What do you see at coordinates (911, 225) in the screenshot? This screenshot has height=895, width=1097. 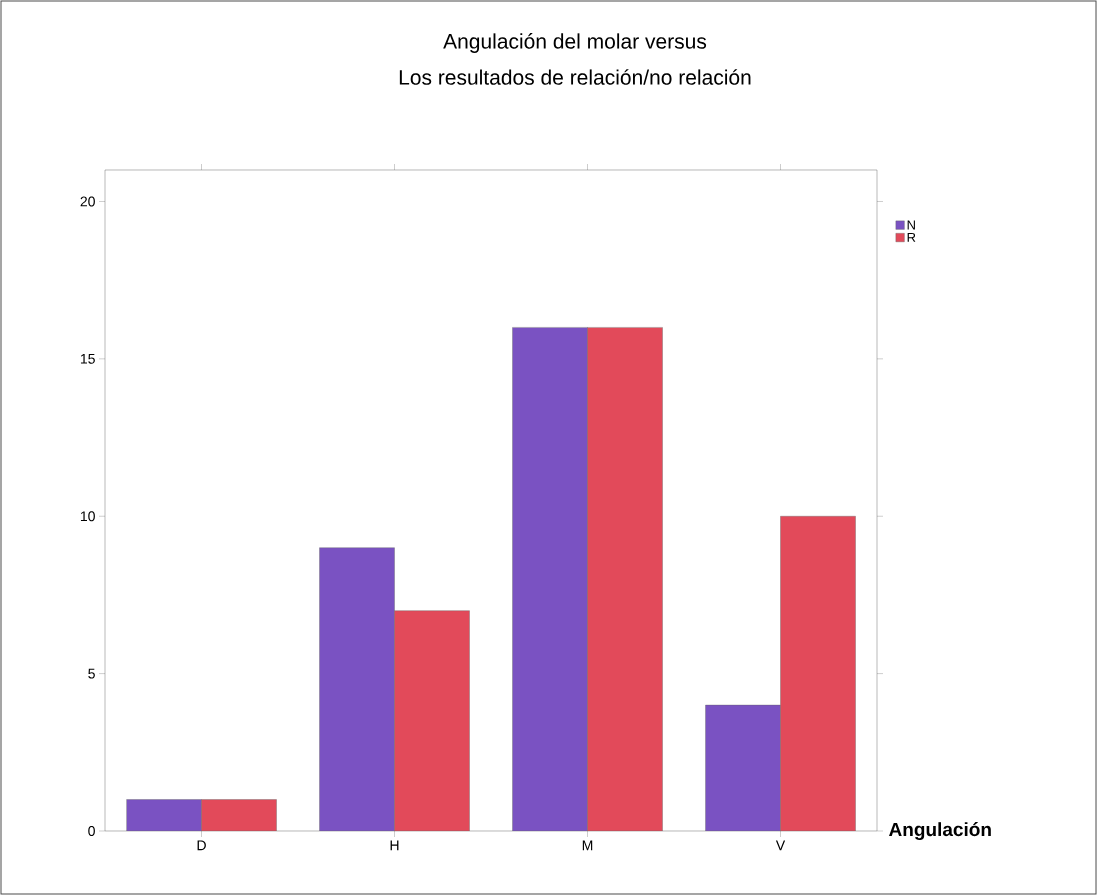 I see `legend-label: N` at bounding box center [911, 225].